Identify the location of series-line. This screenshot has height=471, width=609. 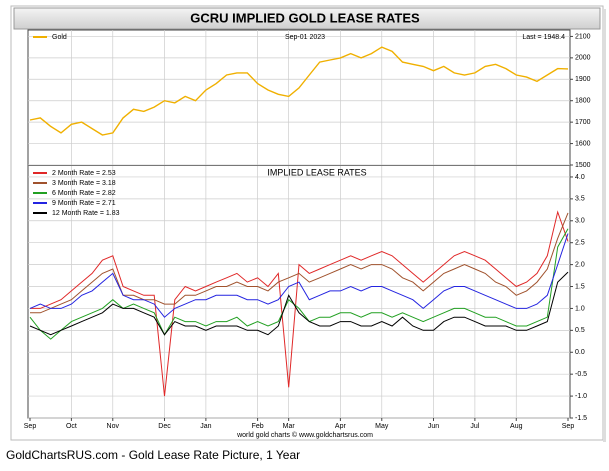
(299, 303).